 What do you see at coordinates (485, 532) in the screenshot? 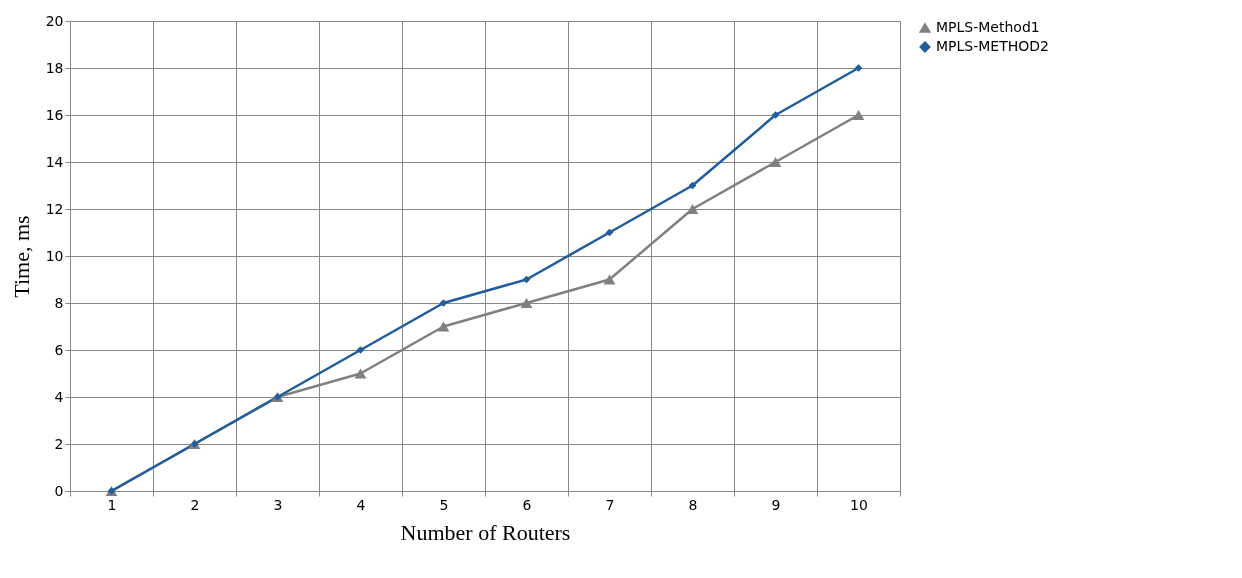
I see `x-axis-title: Number of Routers` at bounding box center [485, 532].